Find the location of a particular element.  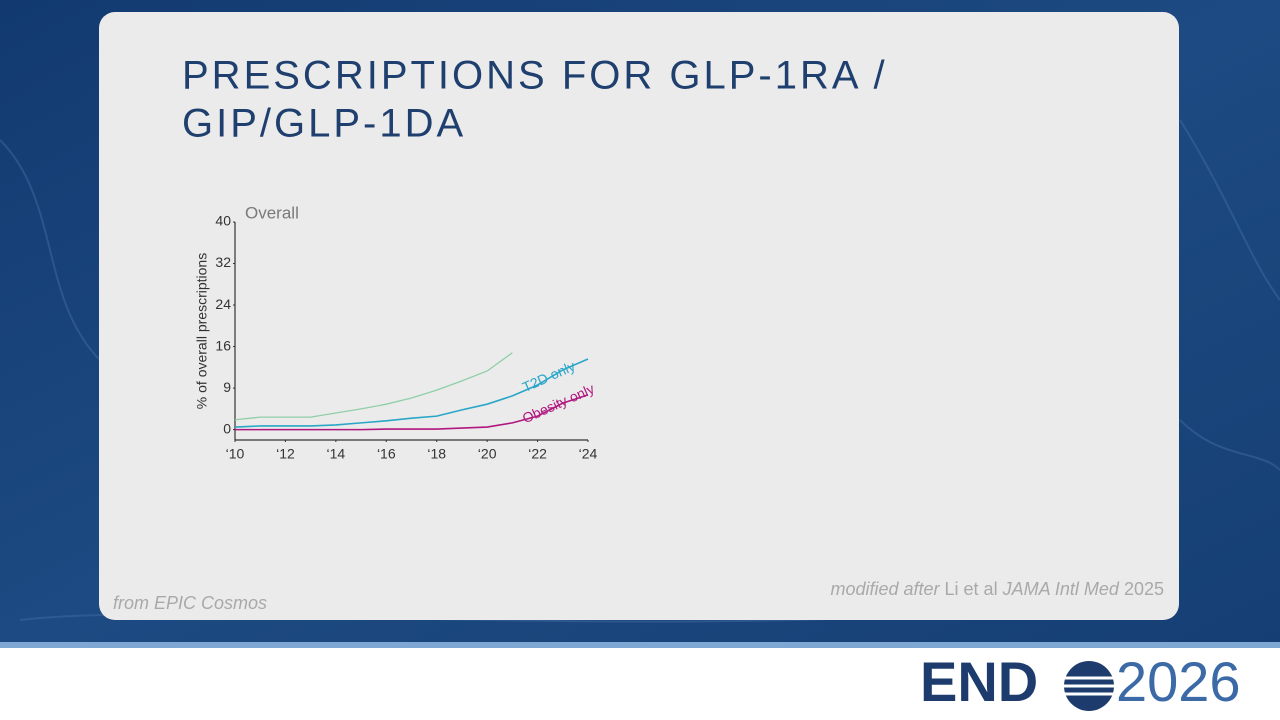

x-tick-label: ‘20 is located at coordinates (487, 454).